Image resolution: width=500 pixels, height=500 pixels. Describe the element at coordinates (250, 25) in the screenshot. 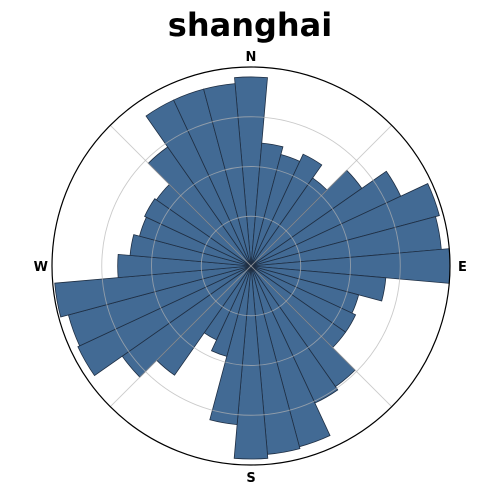

I see `chart-title: shanghai` at that location.